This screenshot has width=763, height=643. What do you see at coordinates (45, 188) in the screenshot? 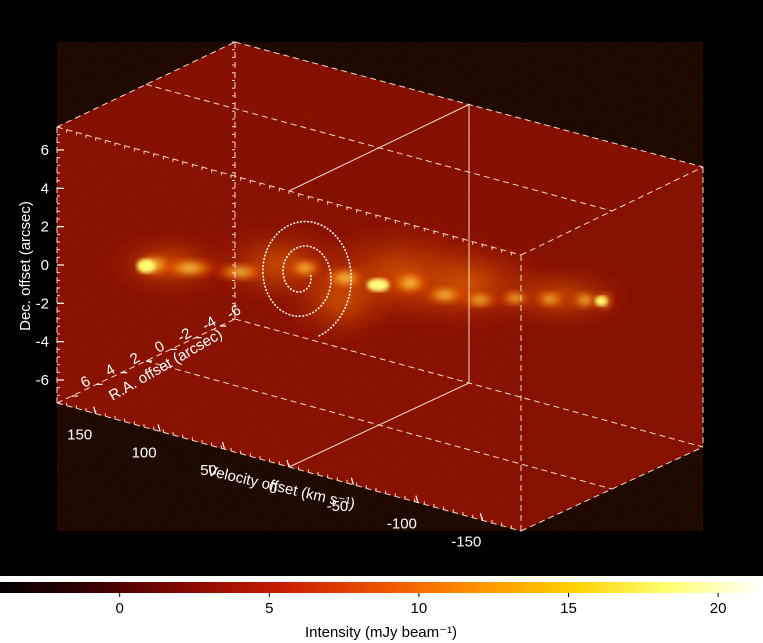
I see `dec-tick-label: 4` at bounding box center [45, 188].